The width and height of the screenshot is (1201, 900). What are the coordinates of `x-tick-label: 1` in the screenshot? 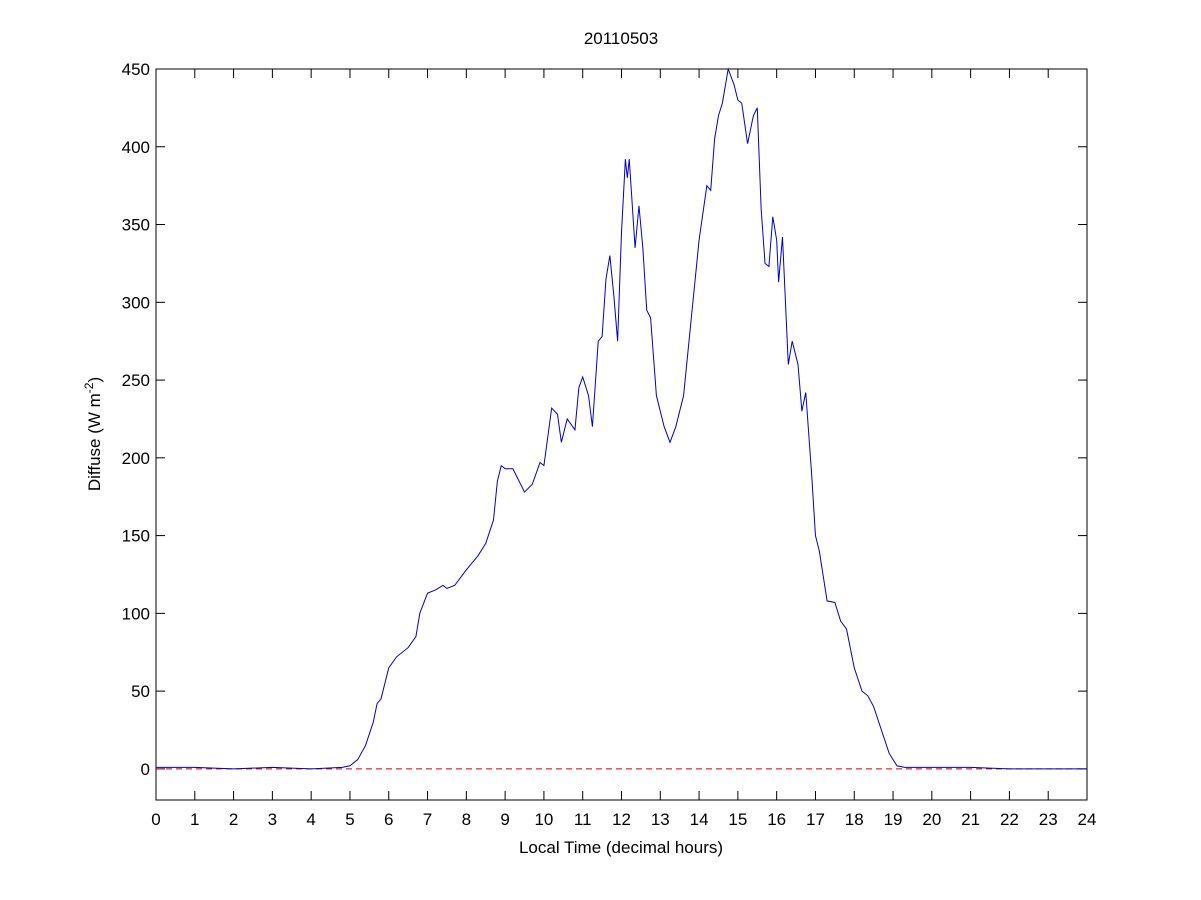 It's located at (194, 819).